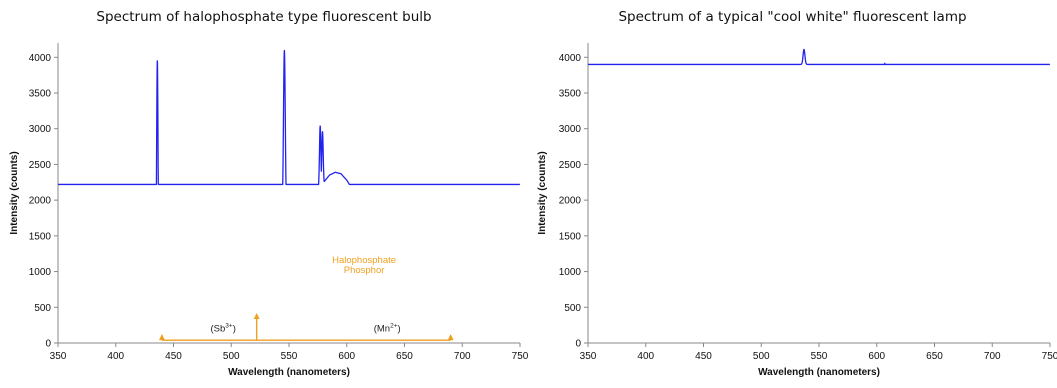  What do you see at coordinates (387, 329) in the screenshot?
I see `mn-band-label: (Mn2+)` at bounding box center [387, 329].